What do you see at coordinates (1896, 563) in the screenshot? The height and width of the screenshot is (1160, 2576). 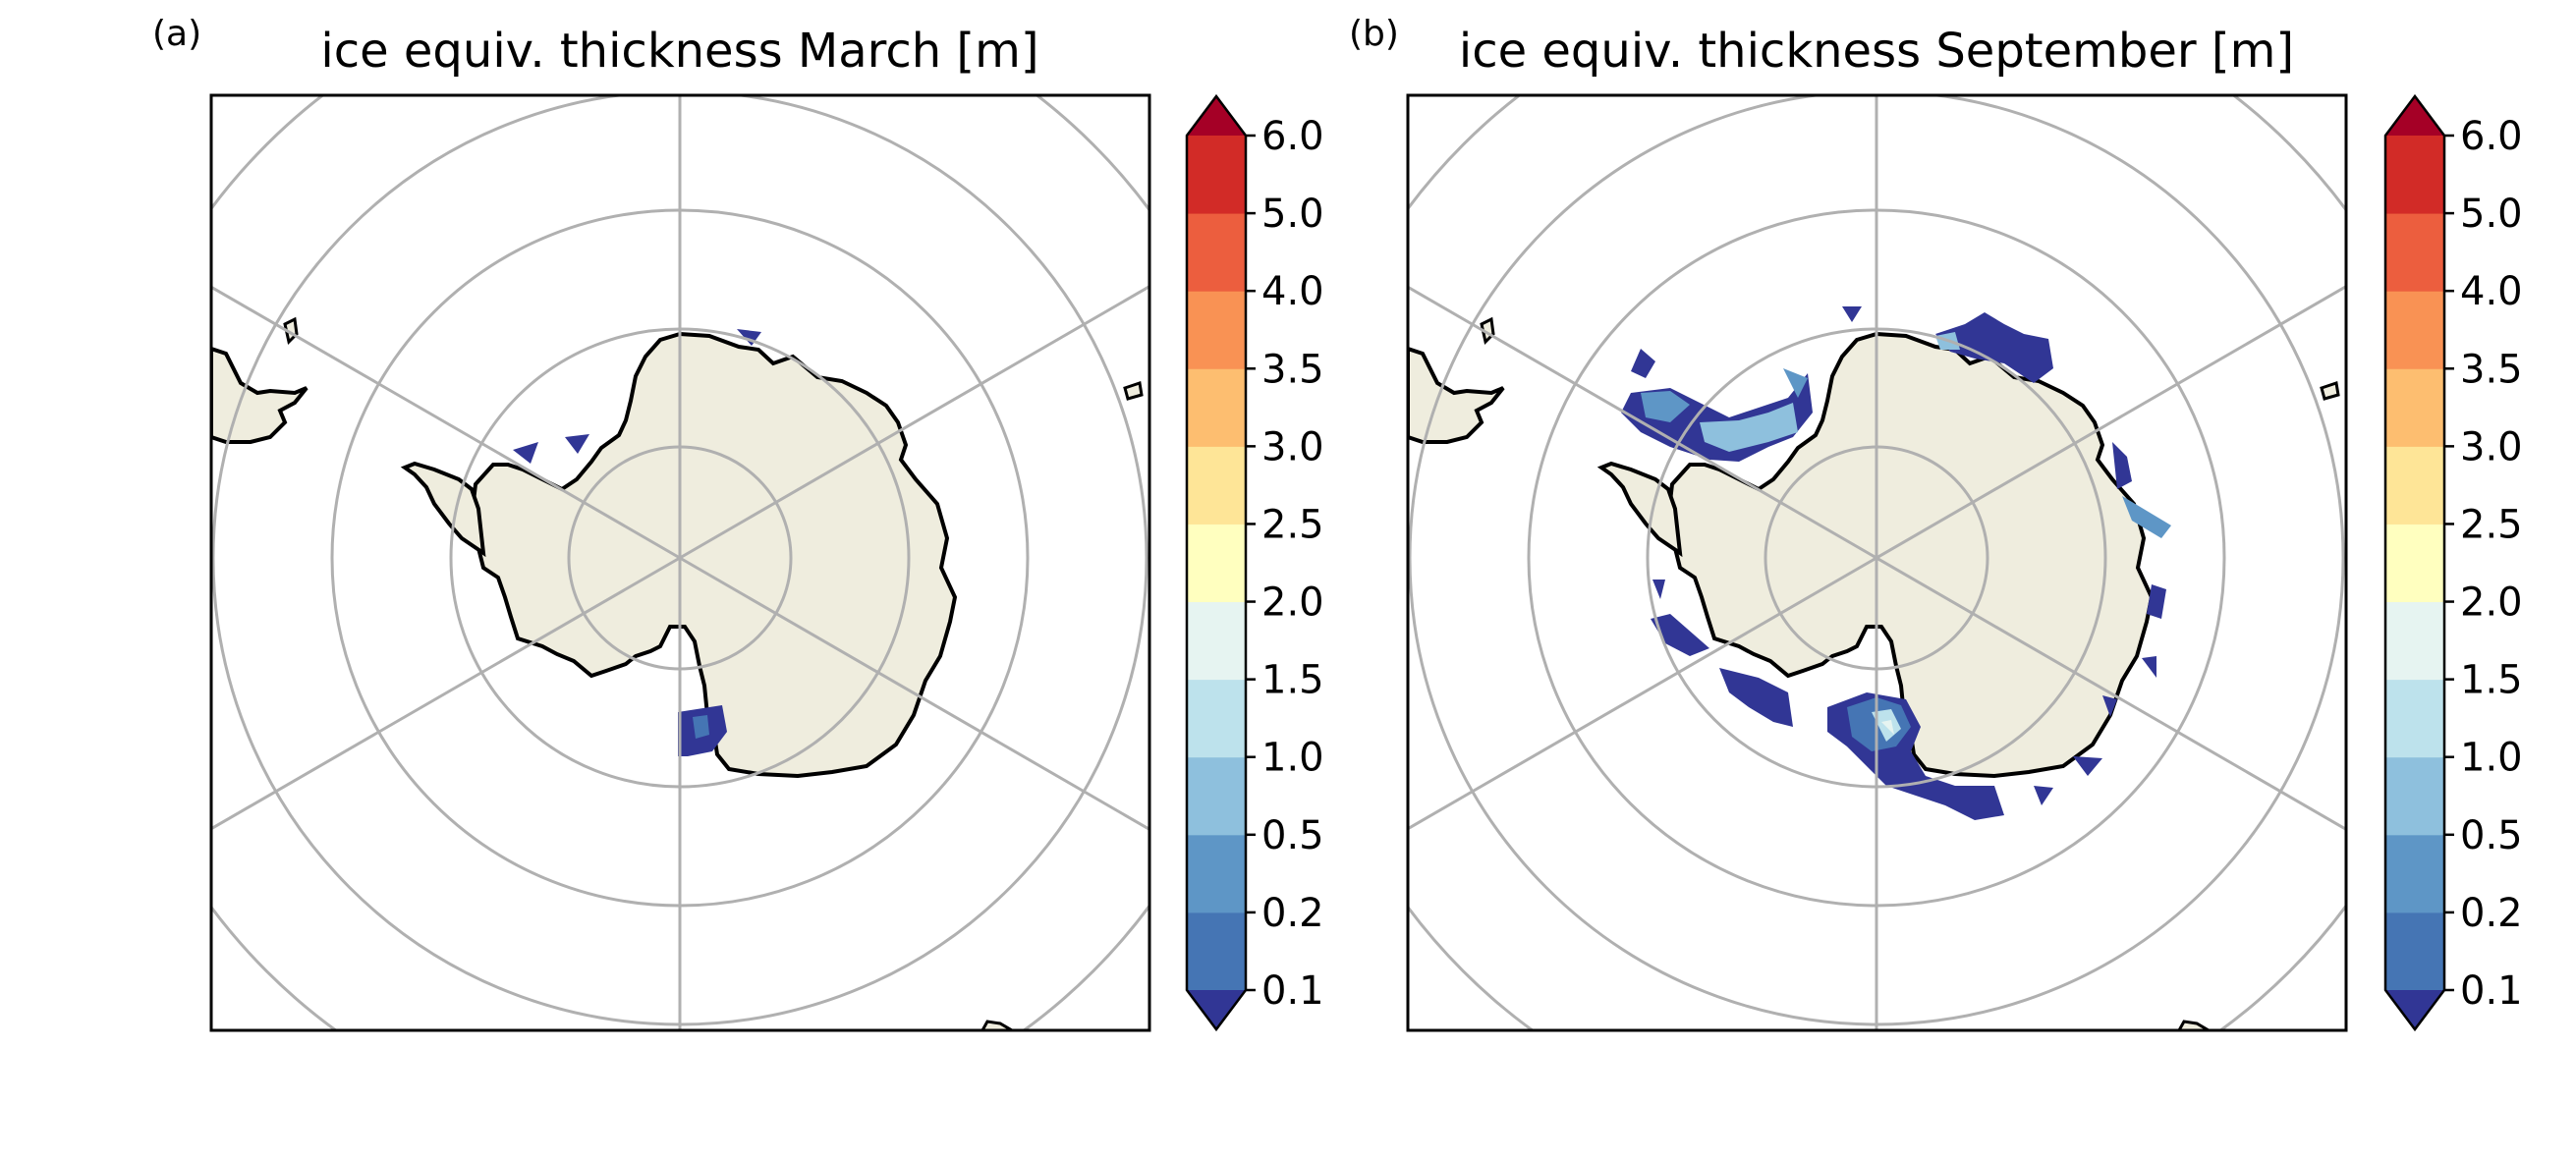 I see `sea-ice-september` at bounding box center [1896, 563].